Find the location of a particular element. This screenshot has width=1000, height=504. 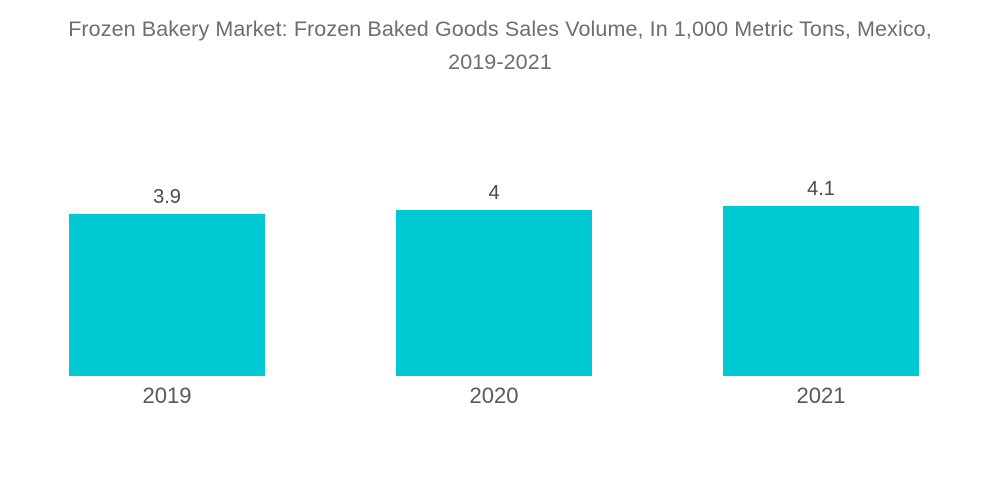

value-label-2019: 3.9 is located at coordinates (167, 197).